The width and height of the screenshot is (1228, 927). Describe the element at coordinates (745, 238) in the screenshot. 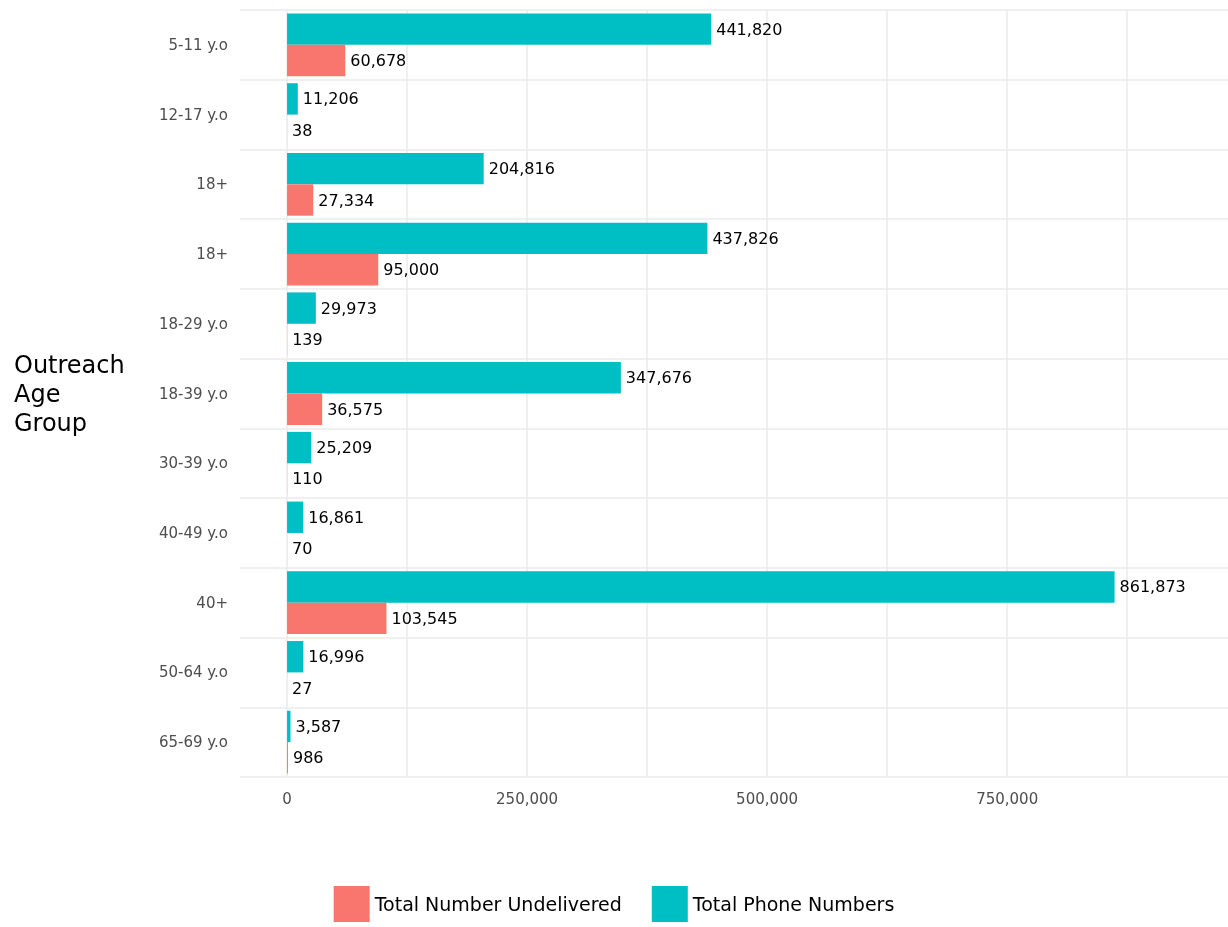

I see `data-label: 437,826` at that location.